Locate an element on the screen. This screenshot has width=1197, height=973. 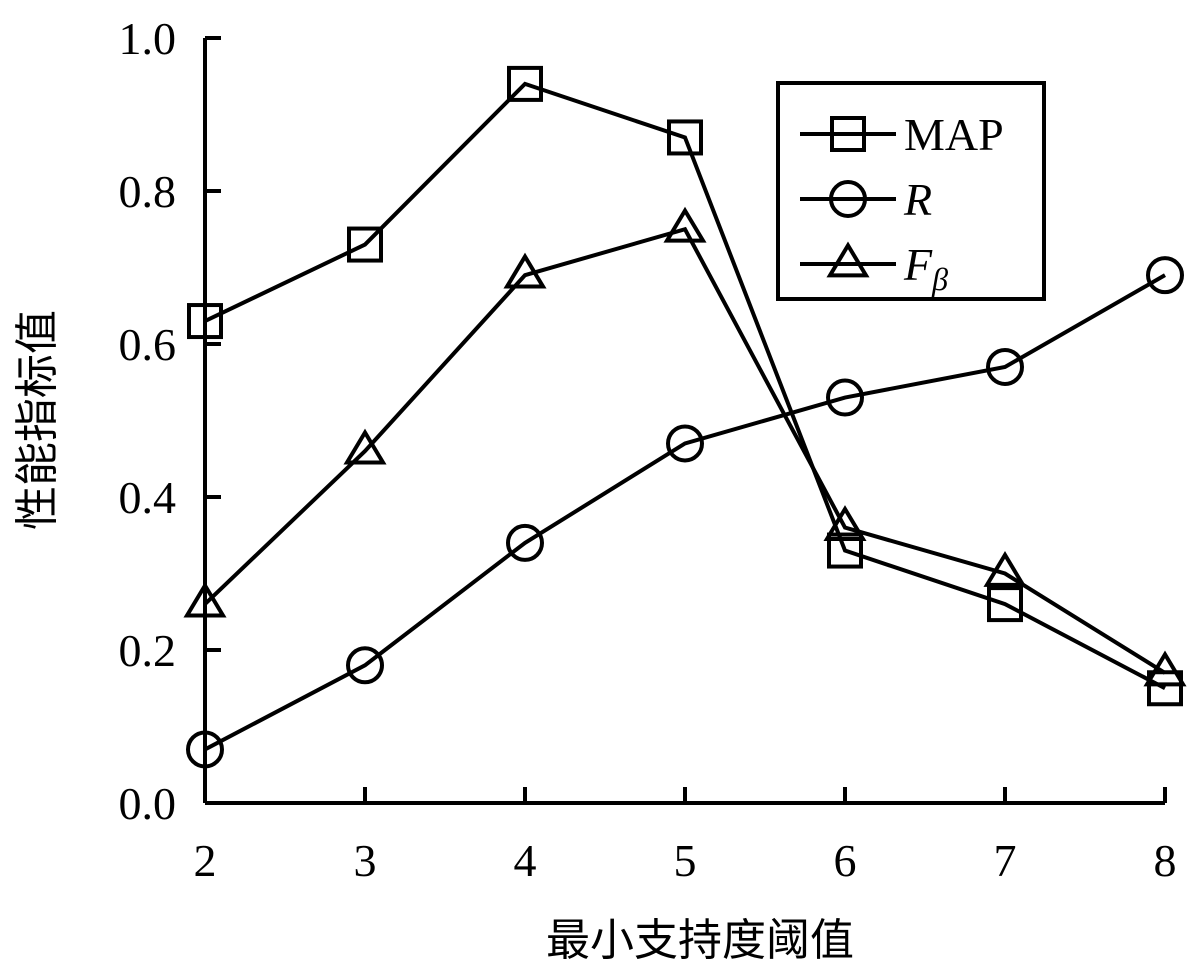
y-tick-label: 0.0 is located at coordinates (148, 803).